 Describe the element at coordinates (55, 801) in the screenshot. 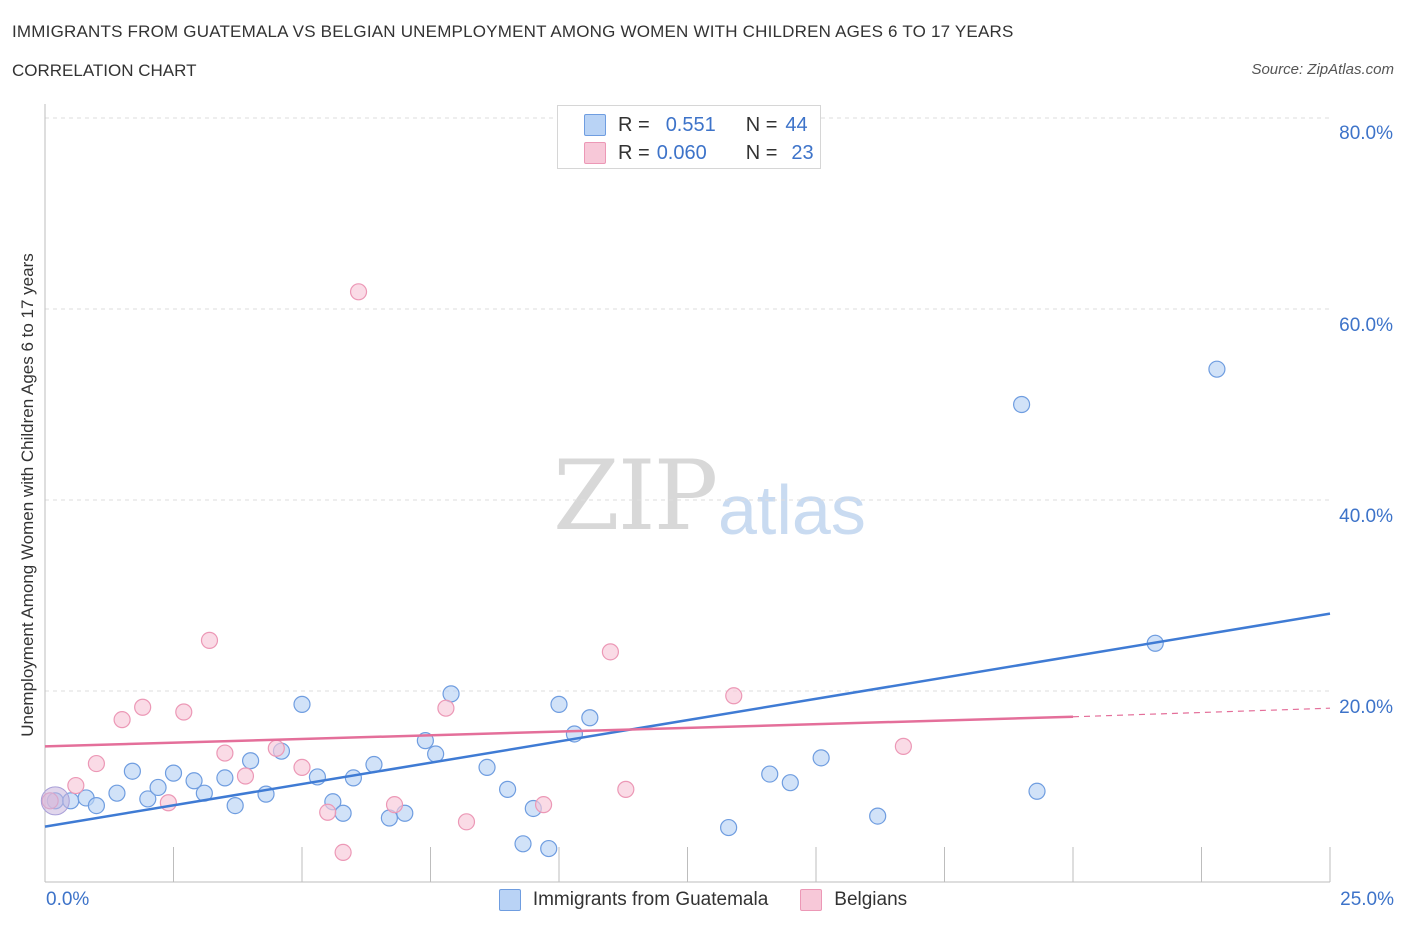

I see `point-cluster` at that location.